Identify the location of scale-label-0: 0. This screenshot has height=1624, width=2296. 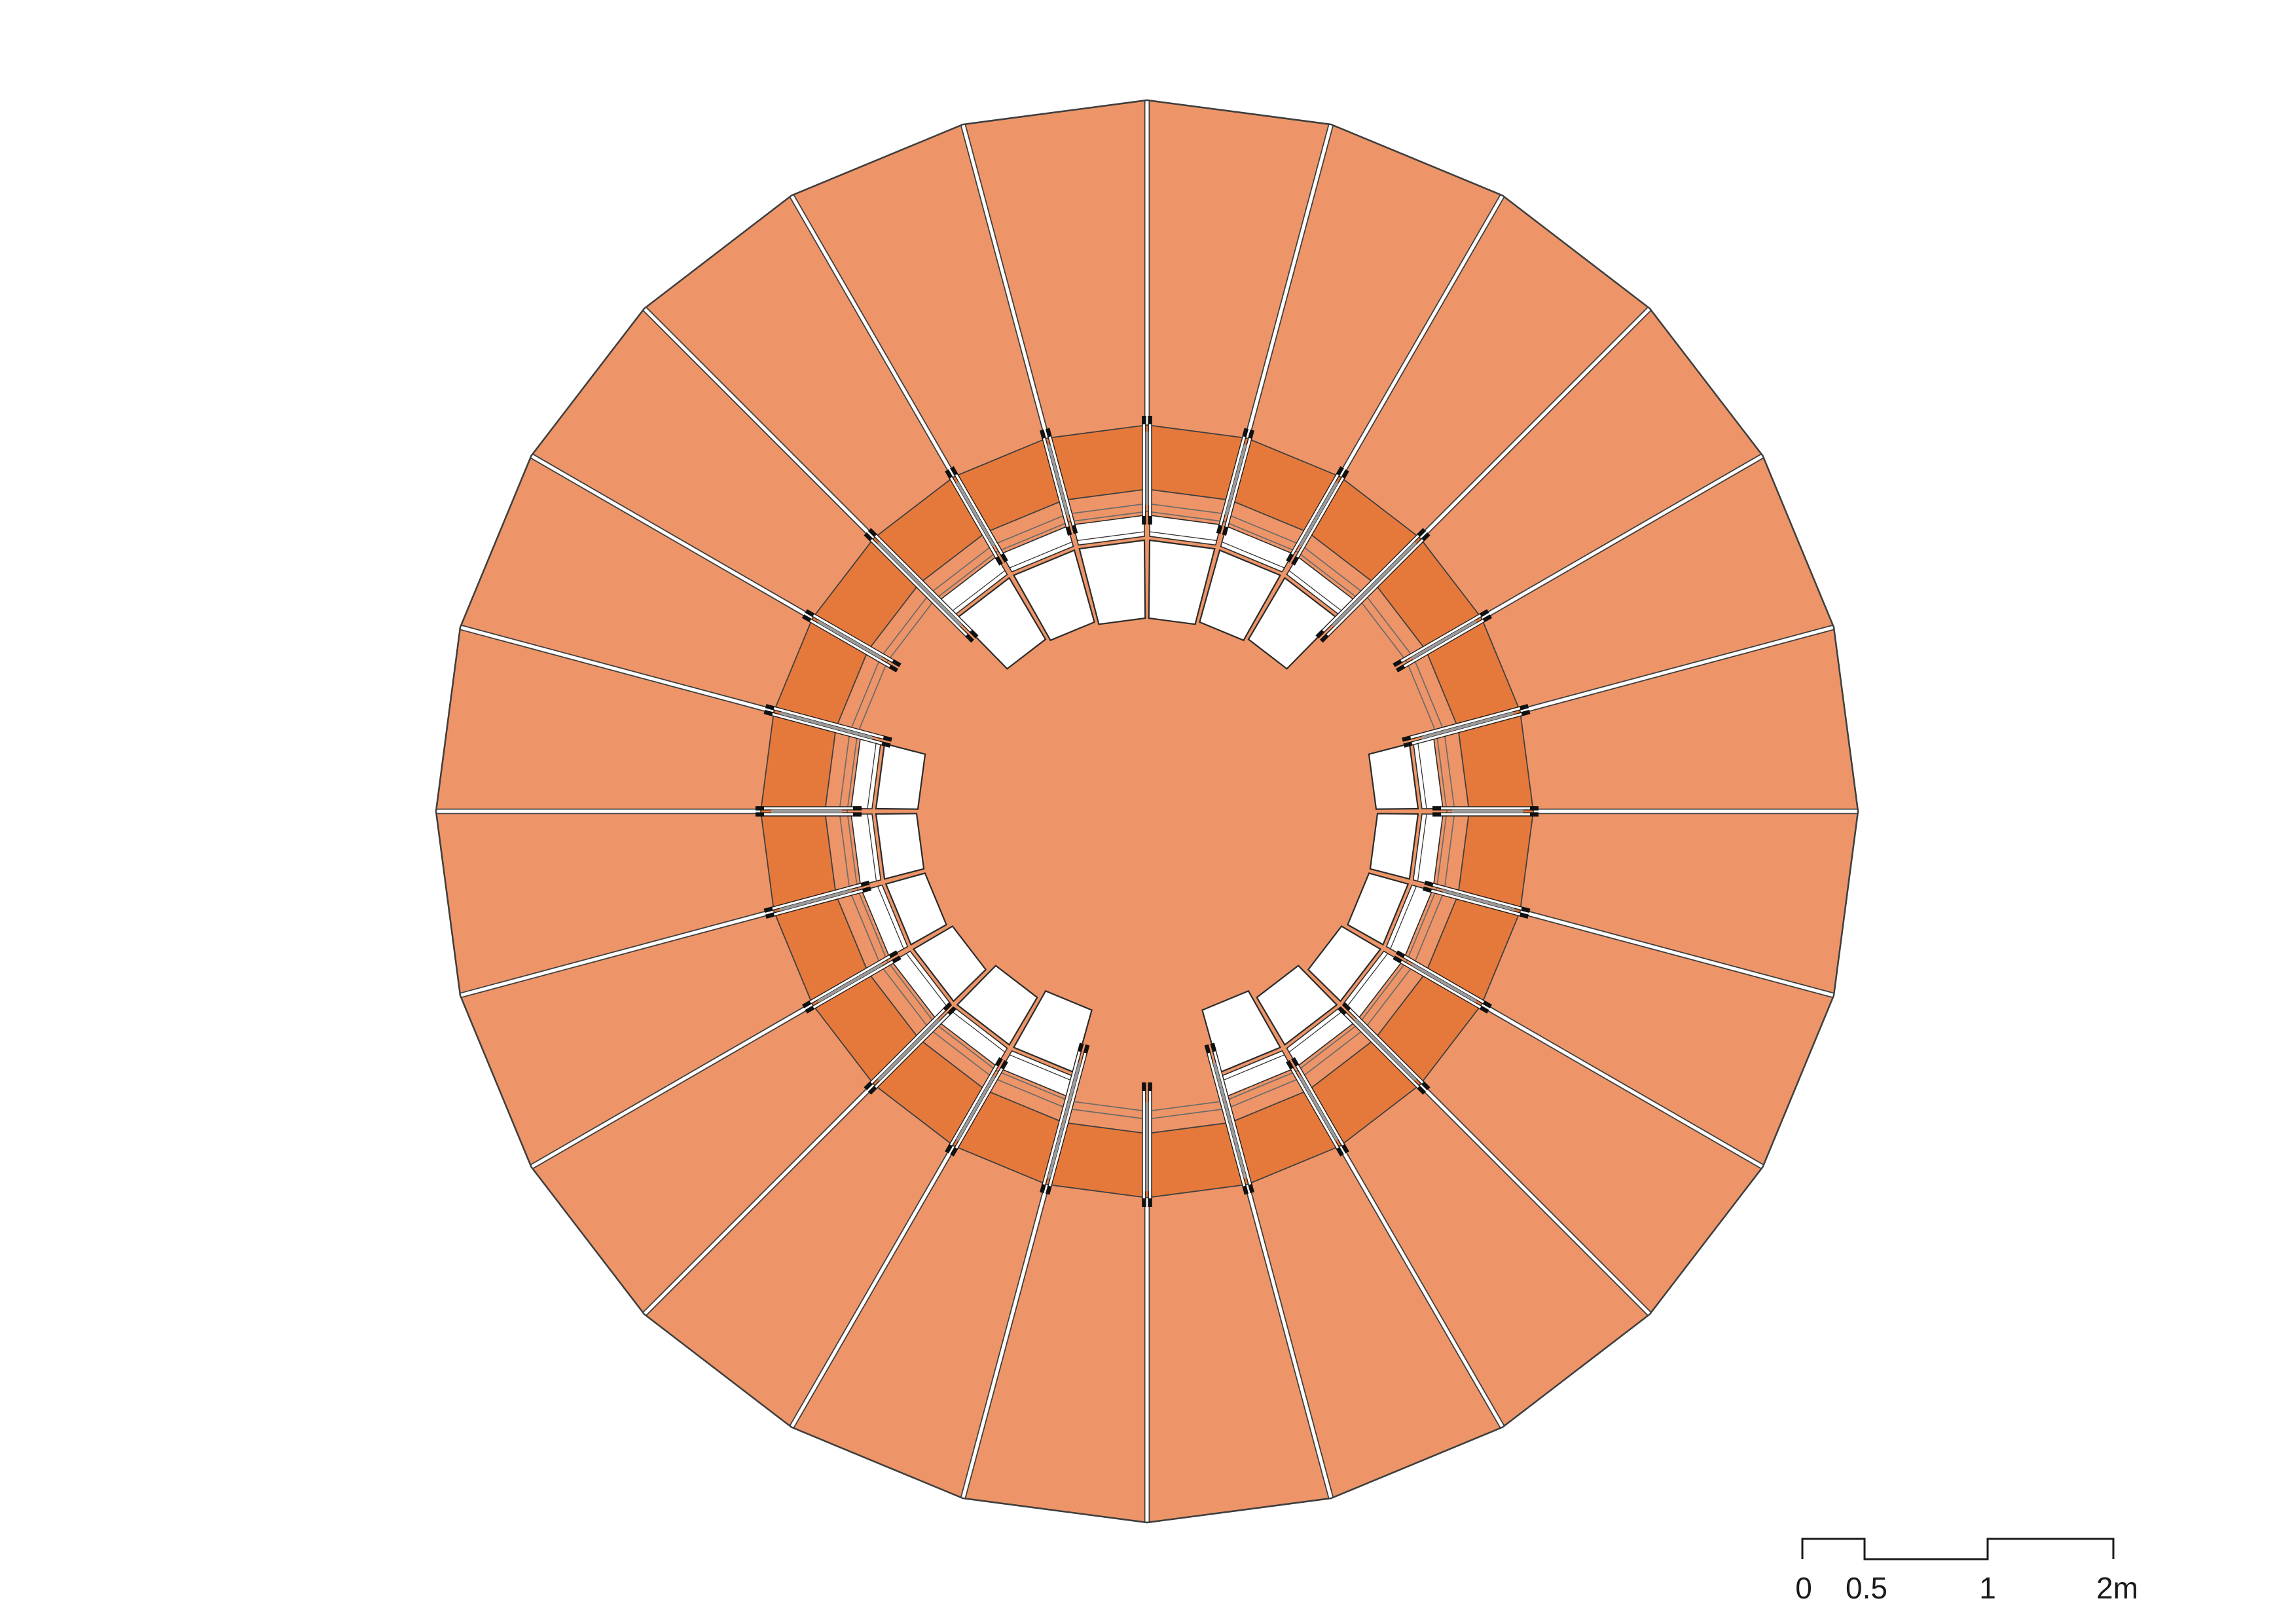
(1803, 1588).